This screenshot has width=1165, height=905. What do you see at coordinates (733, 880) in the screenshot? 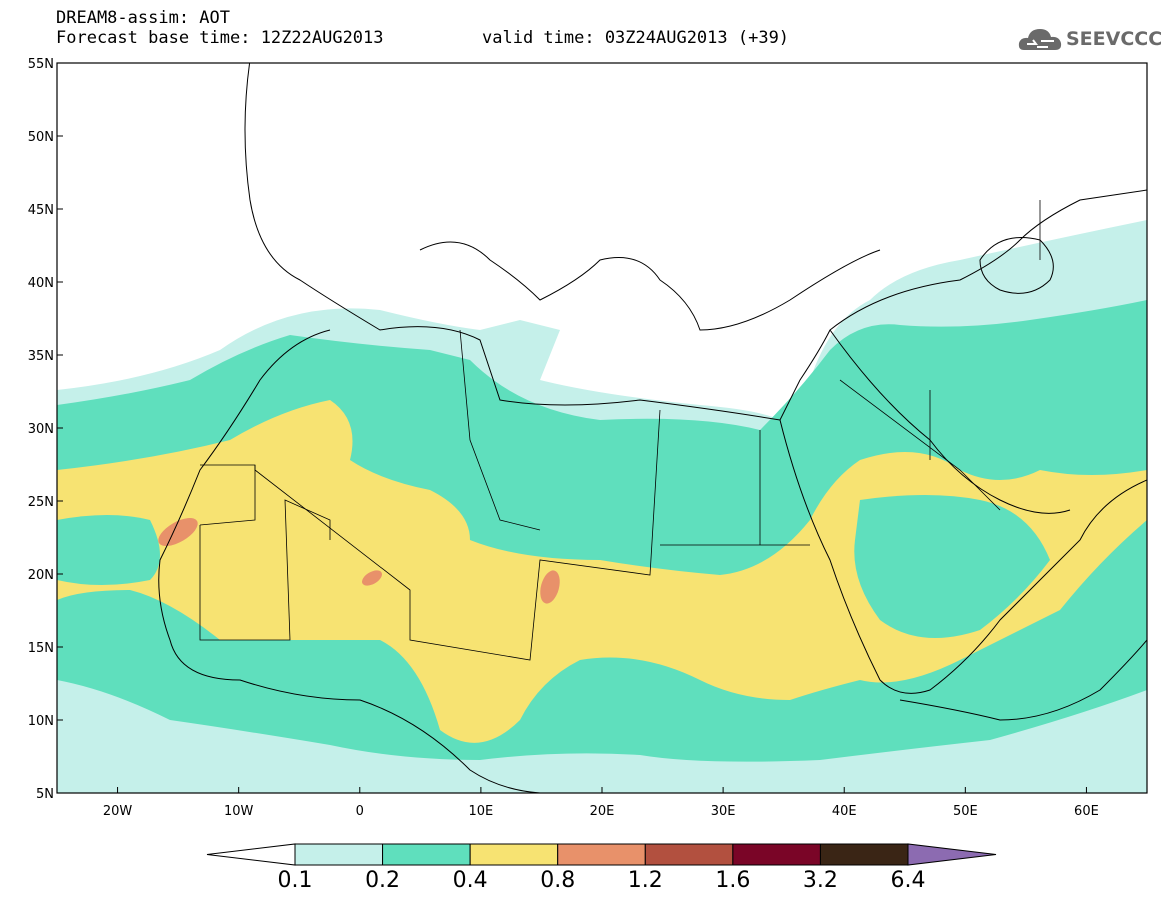
I see `colorbar-label: 1.6` at bounding box center [733, 880].